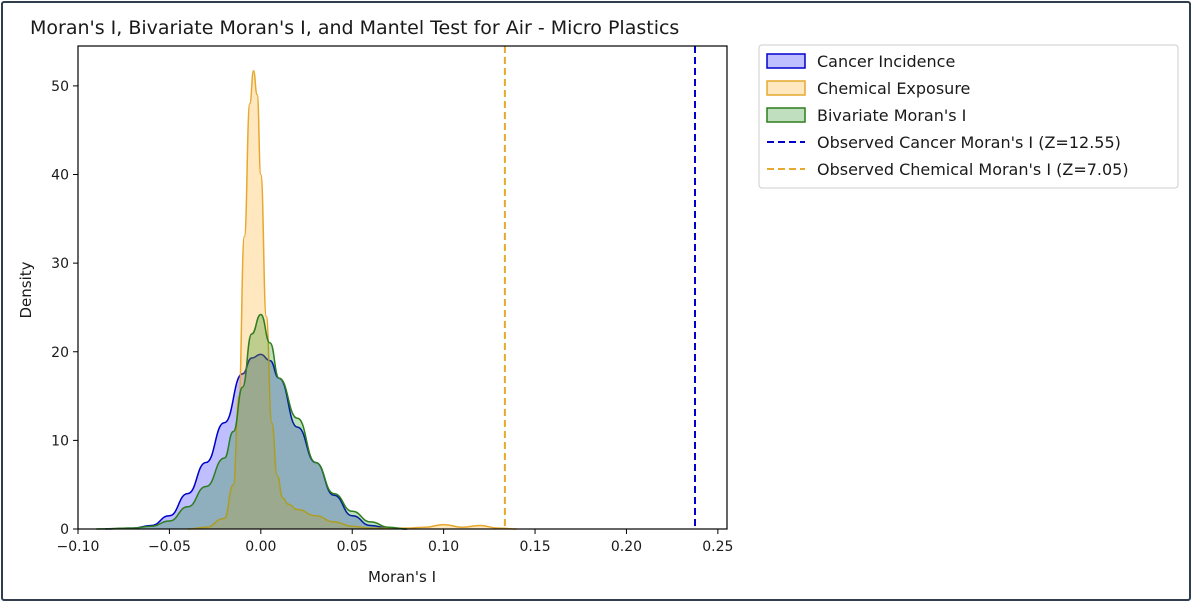 This screenshot has height=602, width=1192. I want to click on y-tick-label: 10, so click(60, 441).